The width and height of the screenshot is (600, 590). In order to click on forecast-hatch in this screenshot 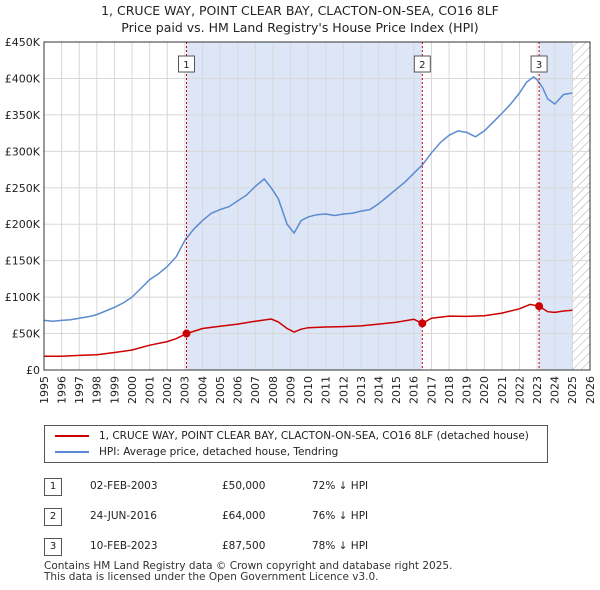, I will do `click(581, 206)`.